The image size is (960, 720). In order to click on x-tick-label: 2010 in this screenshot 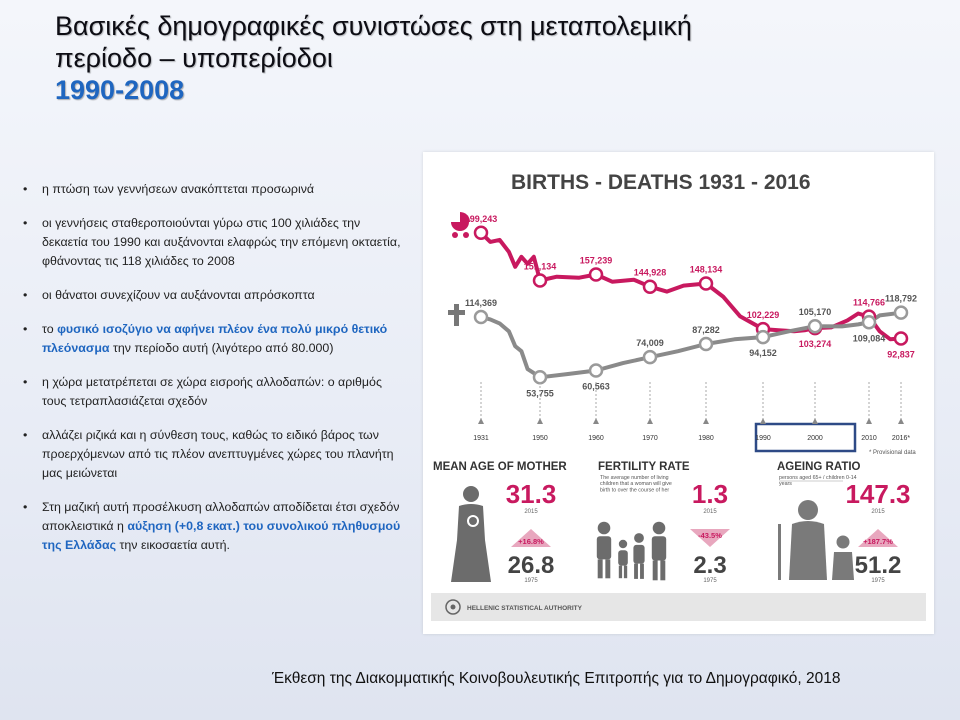, I will do `click(869, 438)`.